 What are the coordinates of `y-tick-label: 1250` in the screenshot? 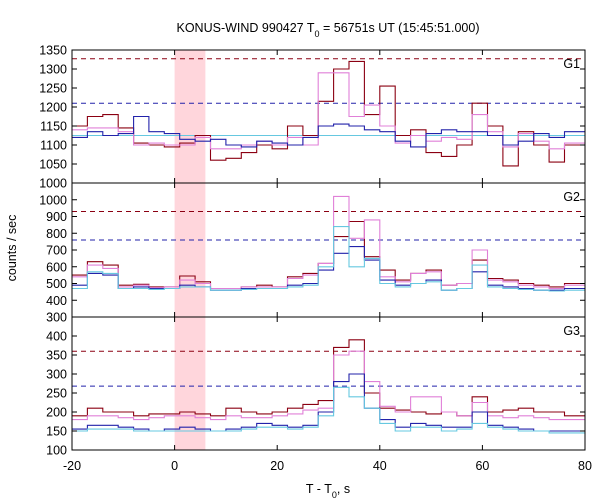 It's located at (53, 89).